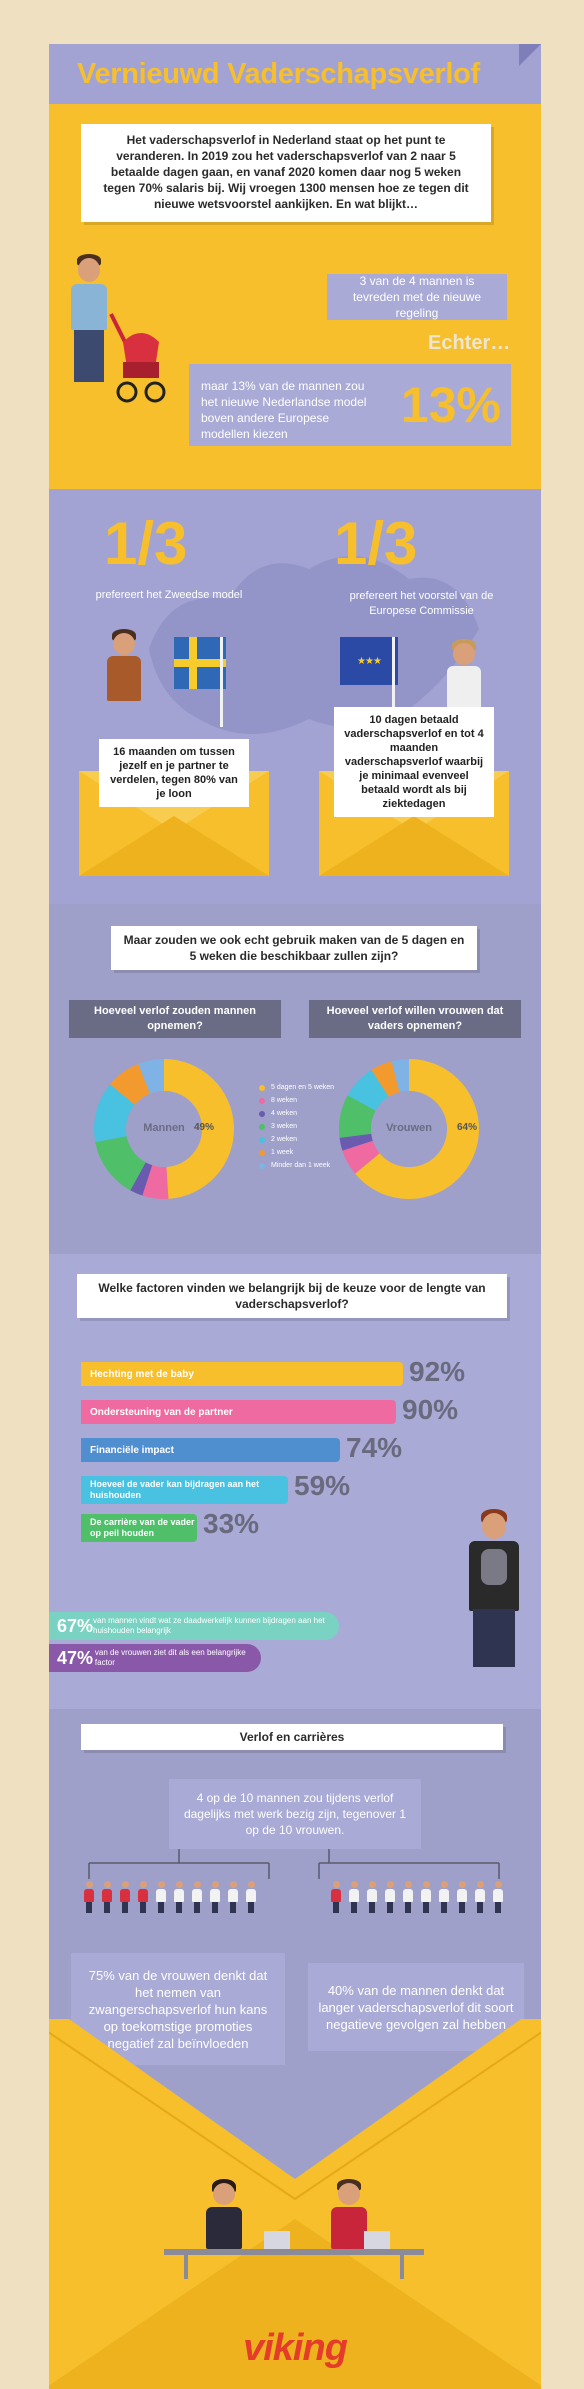 The height and width of the screenshot is (2389, 584). I want to click on legend-item: 4 weken, so click(304, 1113).